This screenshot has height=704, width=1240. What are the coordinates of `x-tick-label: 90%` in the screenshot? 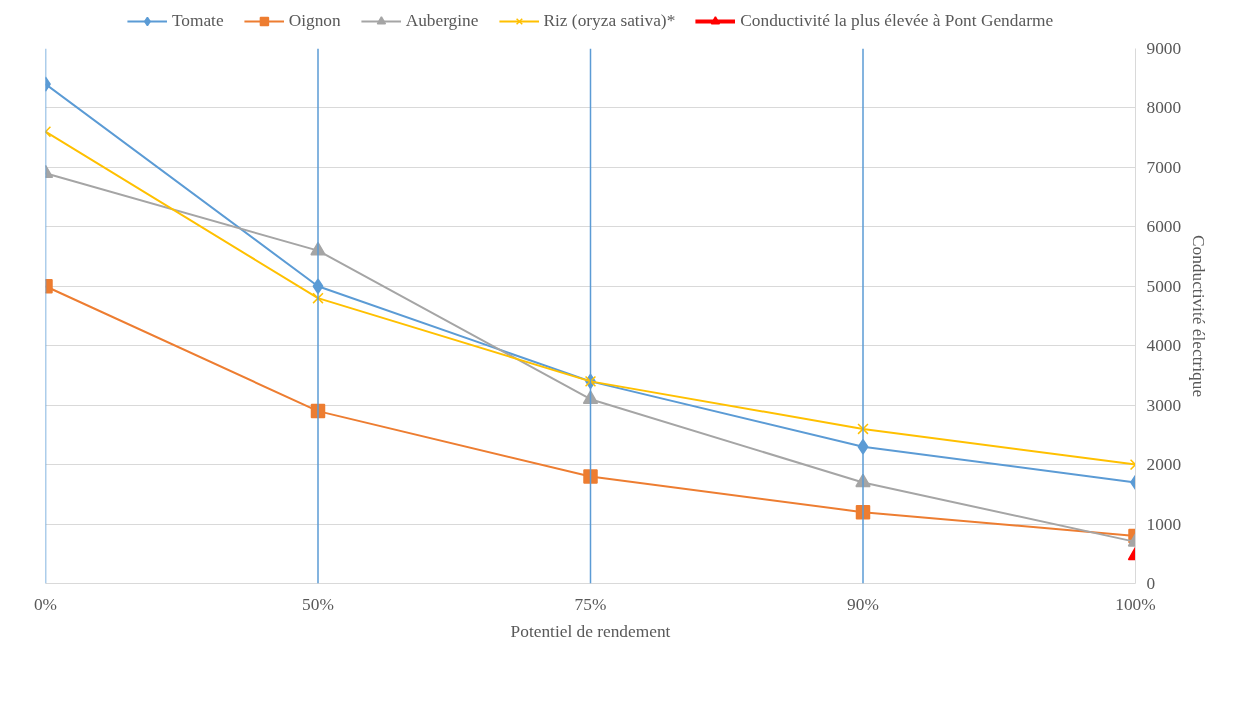 It's located at (863, 604).